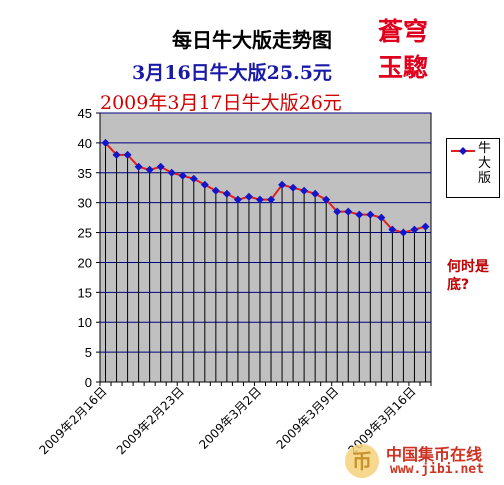 The height and width of the screenshot is (485, 504). What do you see at coordinates (85, 173) in the screenshot?
I see `y-tick-label: 35` at bounding box center [85, 173].